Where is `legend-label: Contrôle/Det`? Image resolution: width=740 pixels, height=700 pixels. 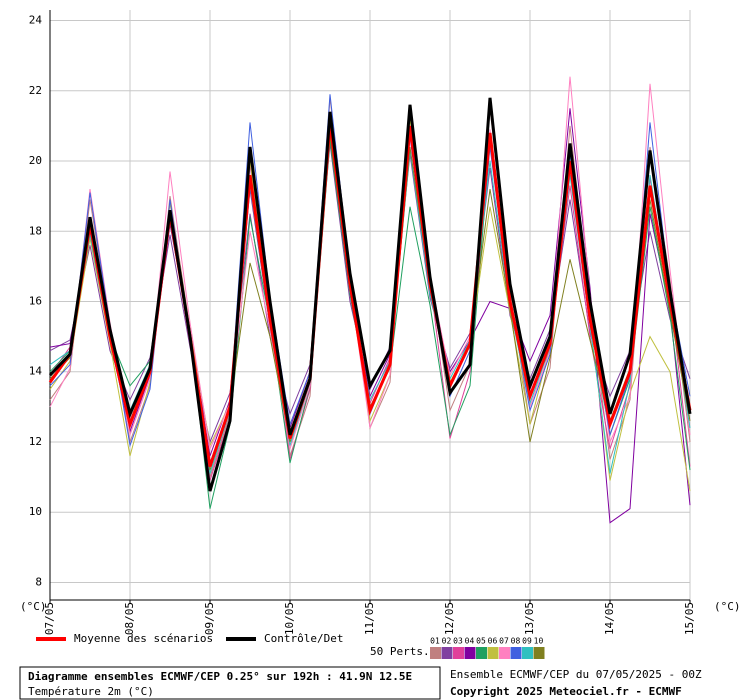 legend-label: Contrôle/Det is located at coordinates (303, 638).